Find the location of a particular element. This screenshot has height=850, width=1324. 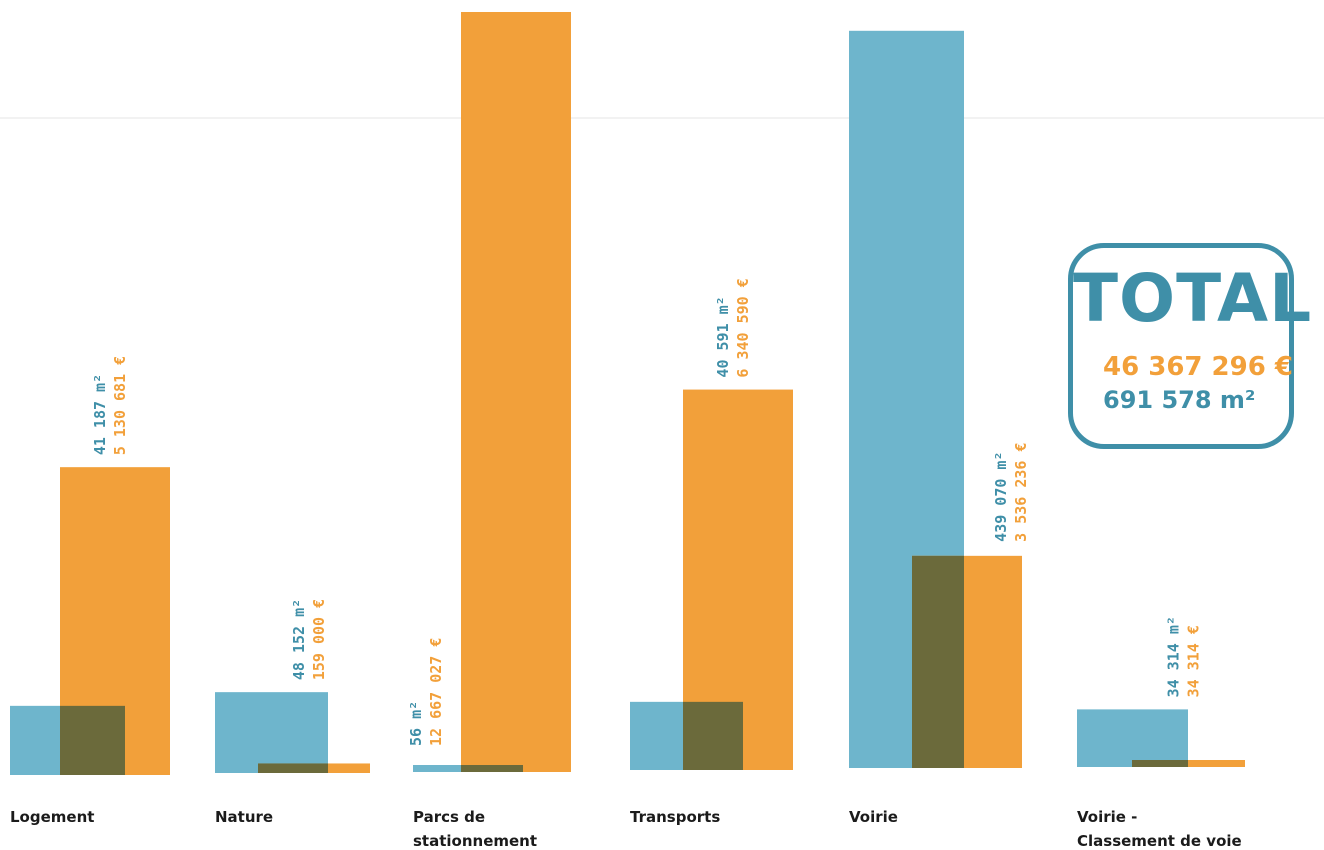

value-label-area: 48 152 m² is located at coordinates (299, 639).